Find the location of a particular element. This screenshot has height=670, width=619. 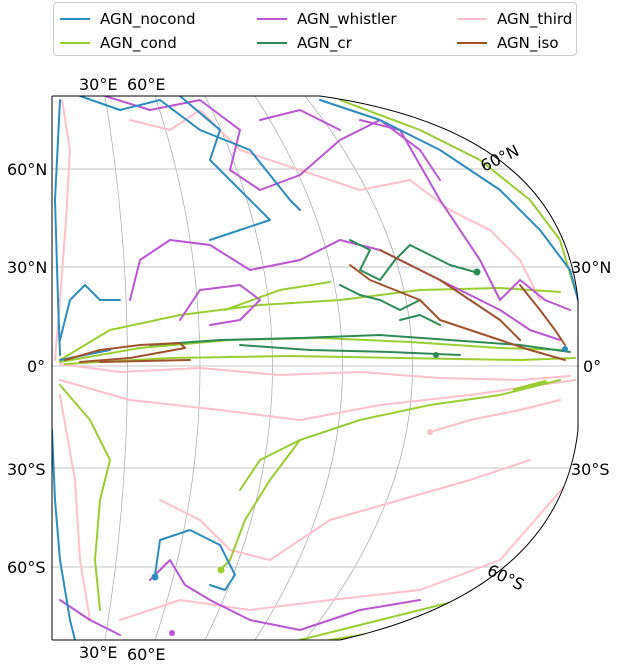

legend-item: AGN_cr is located at coordinates (304, 43).